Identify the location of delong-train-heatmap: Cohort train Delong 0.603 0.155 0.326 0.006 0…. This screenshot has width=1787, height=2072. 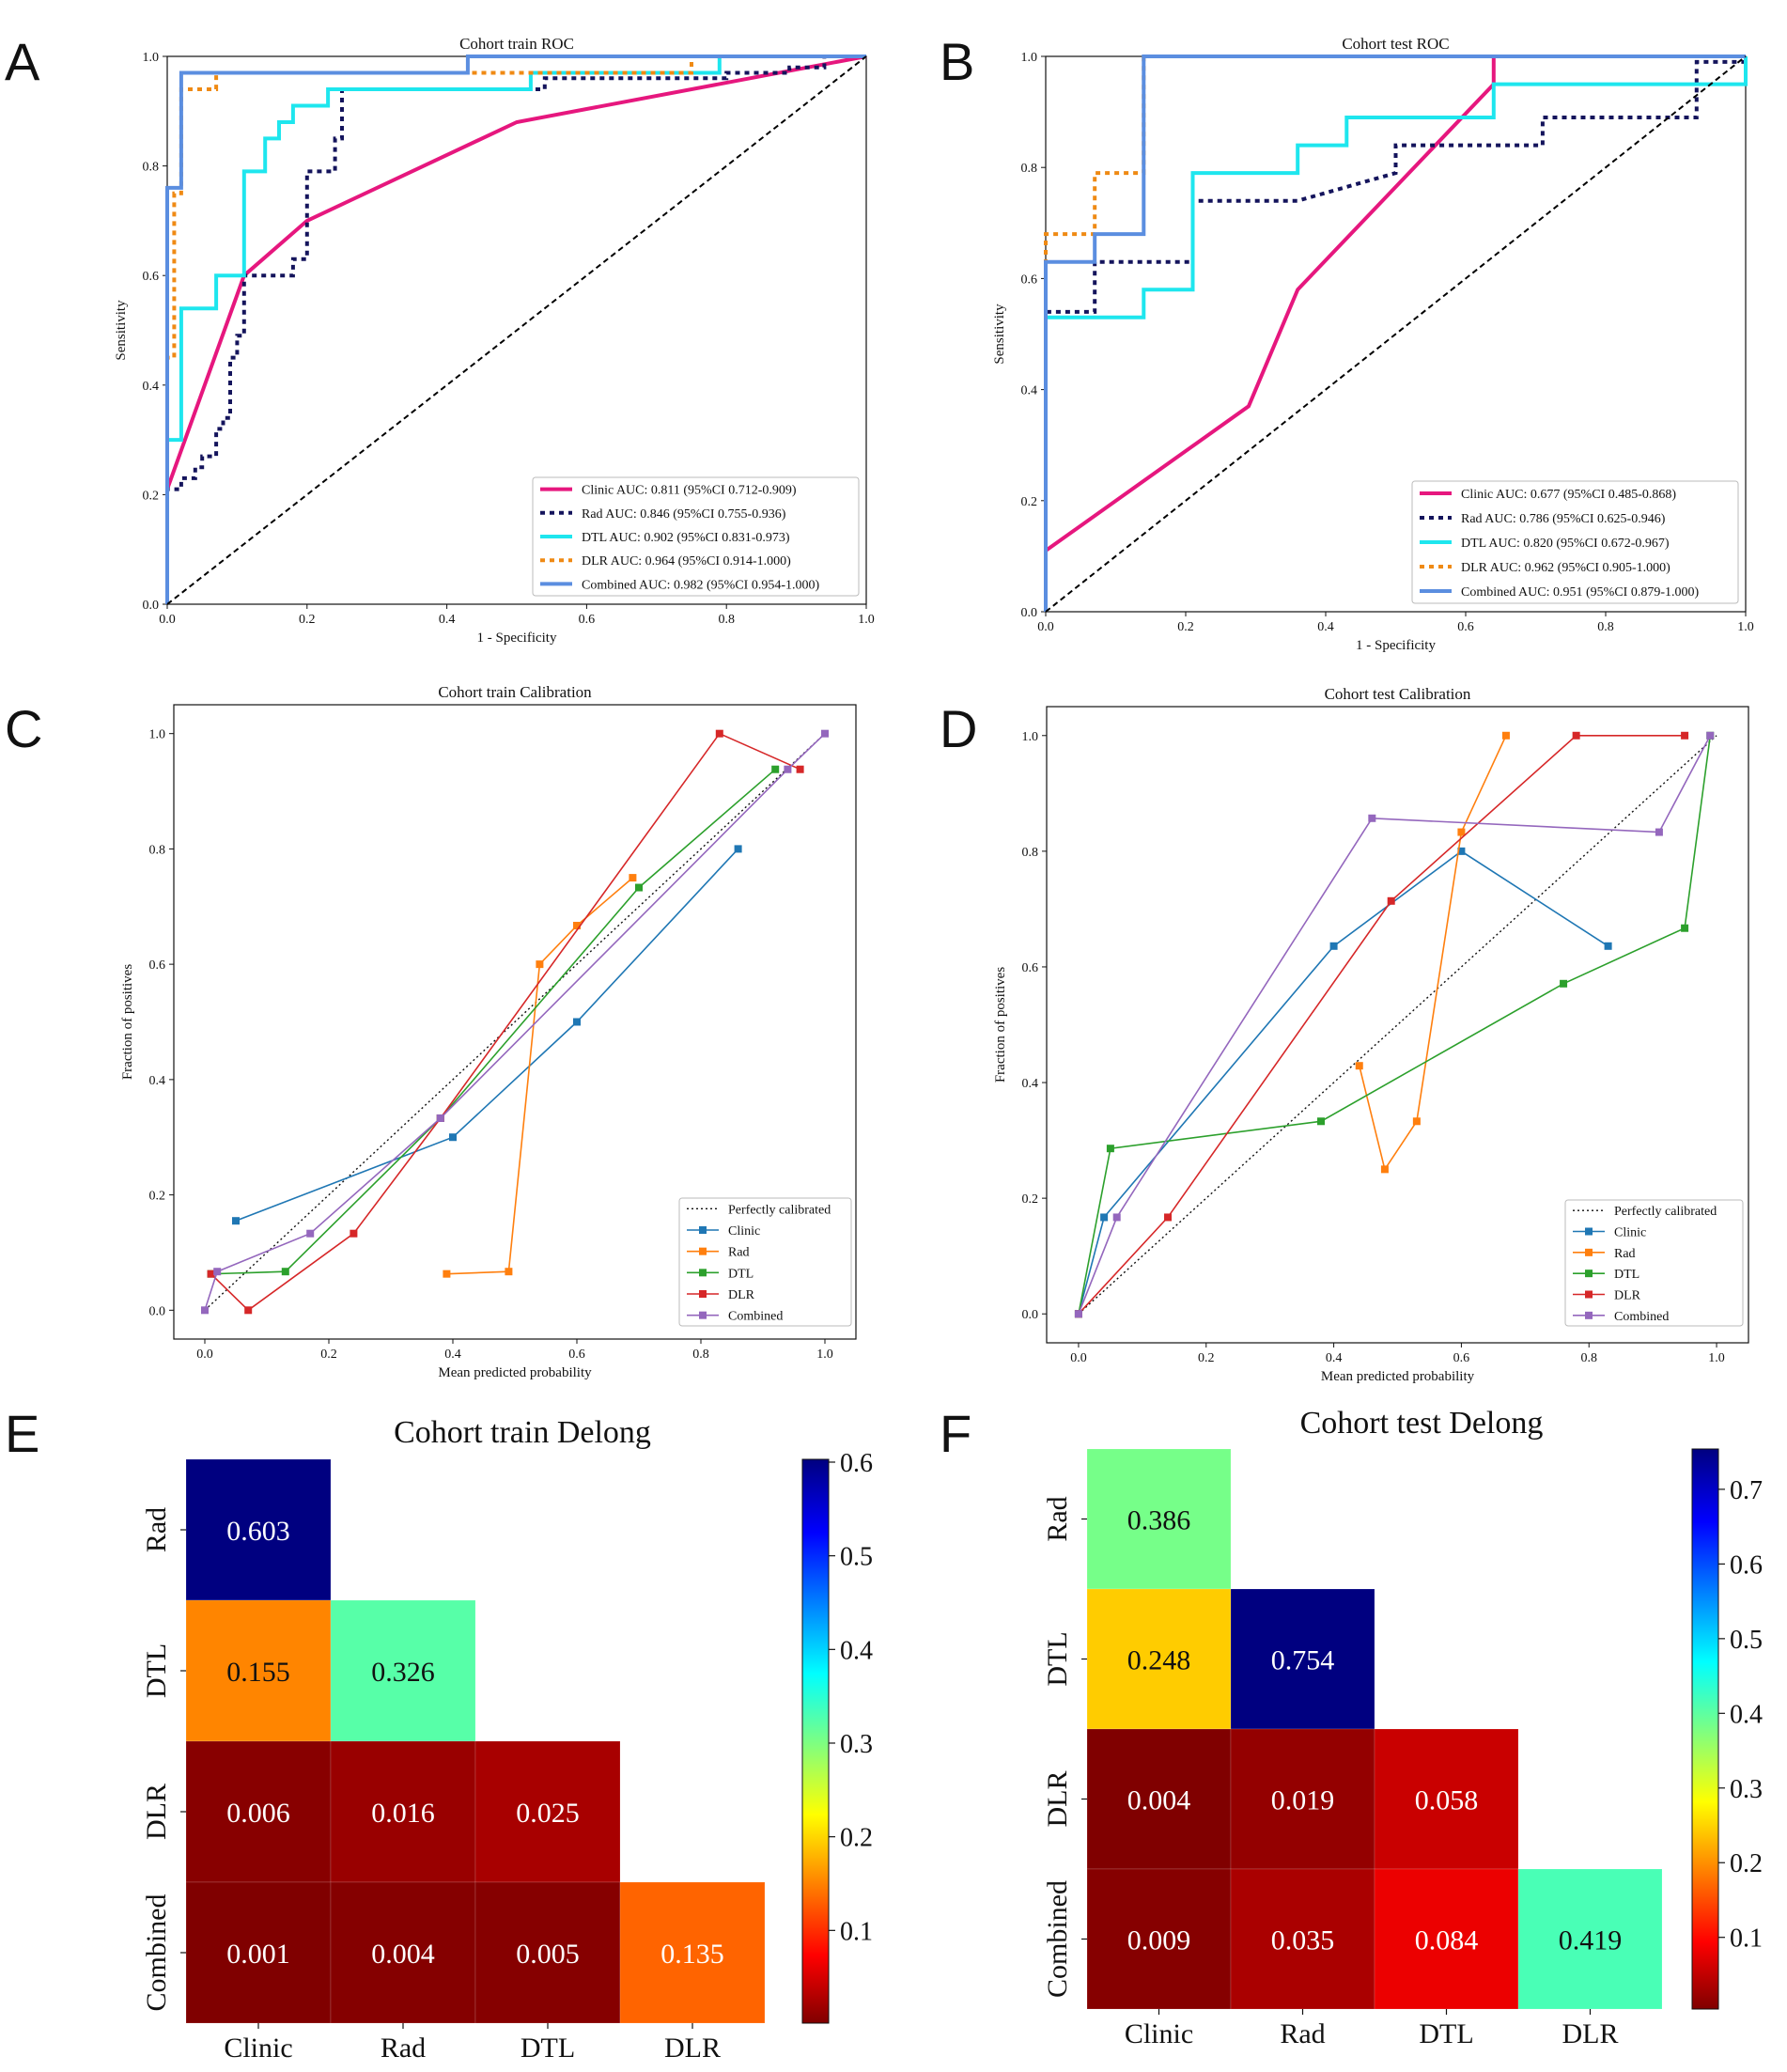
(507, 1740).